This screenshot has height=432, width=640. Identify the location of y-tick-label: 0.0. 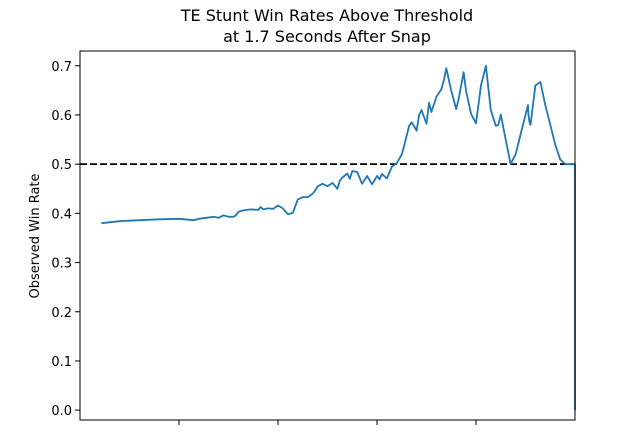
(61, 411).